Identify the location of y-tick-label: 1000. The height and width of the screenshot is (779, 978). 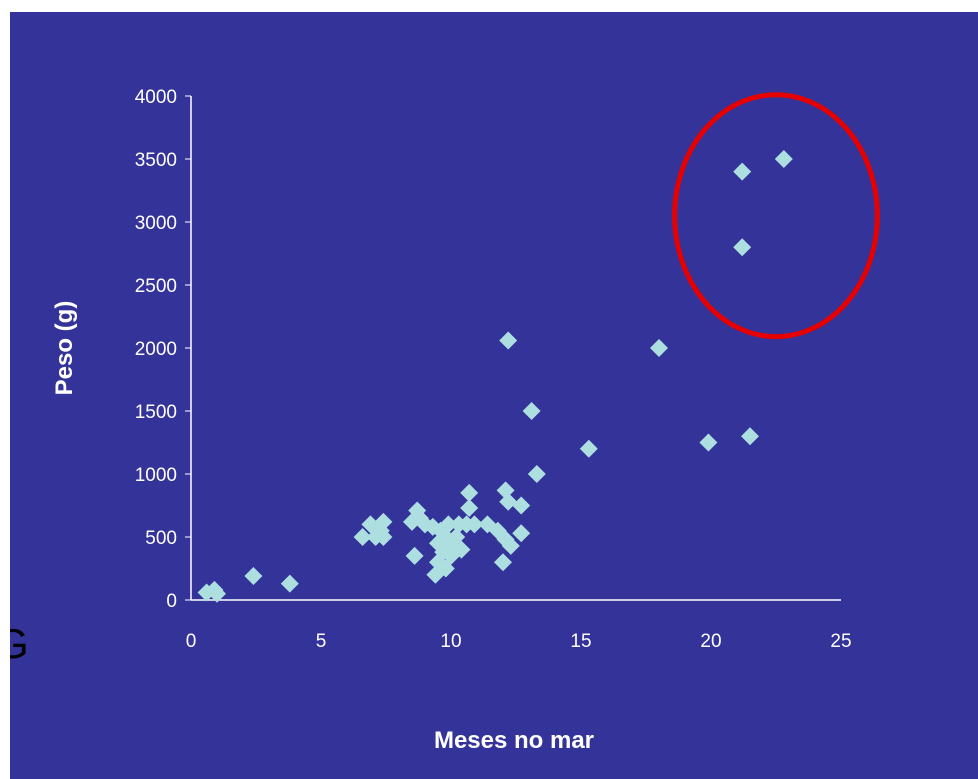
(156, 475).